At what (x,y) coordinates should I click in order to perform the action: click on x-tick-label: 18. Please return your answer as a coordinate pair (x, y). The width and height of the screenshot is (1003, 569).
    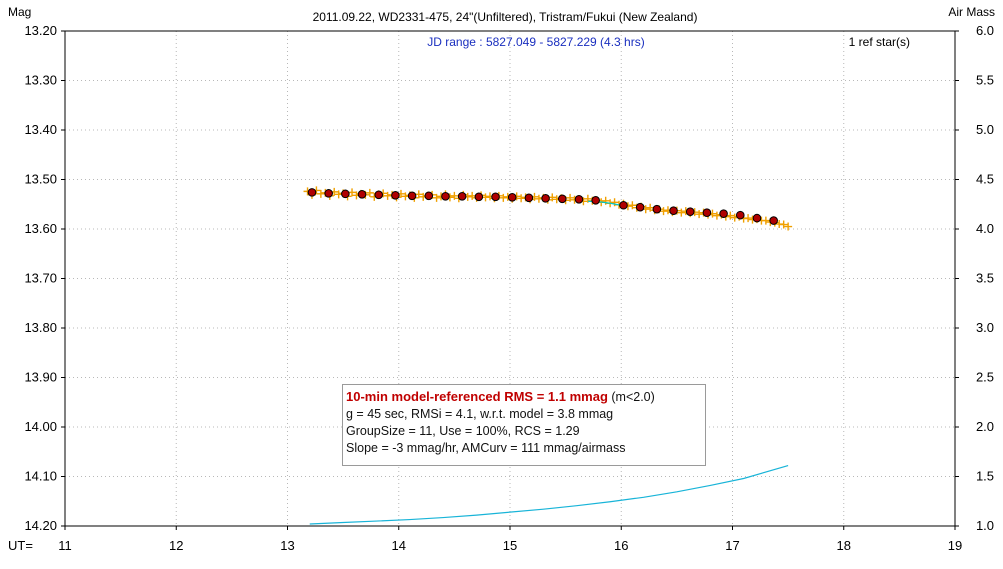
    Looking at the image, I should click on (844, 545).